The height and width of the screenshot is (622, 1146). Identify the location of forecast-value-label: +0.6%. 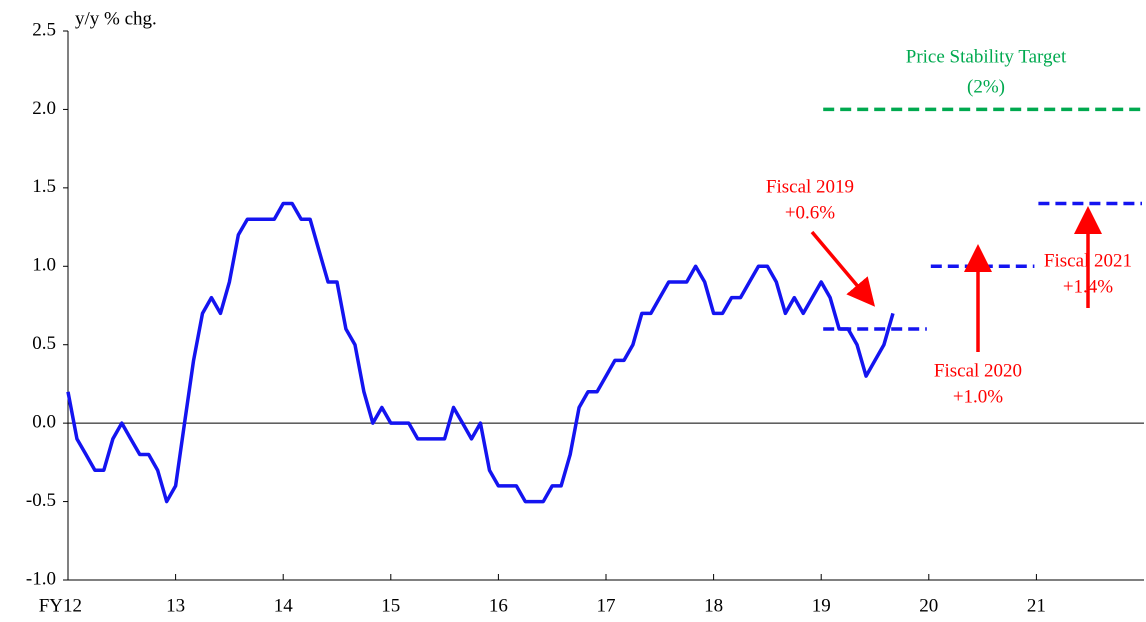
(810, 212).